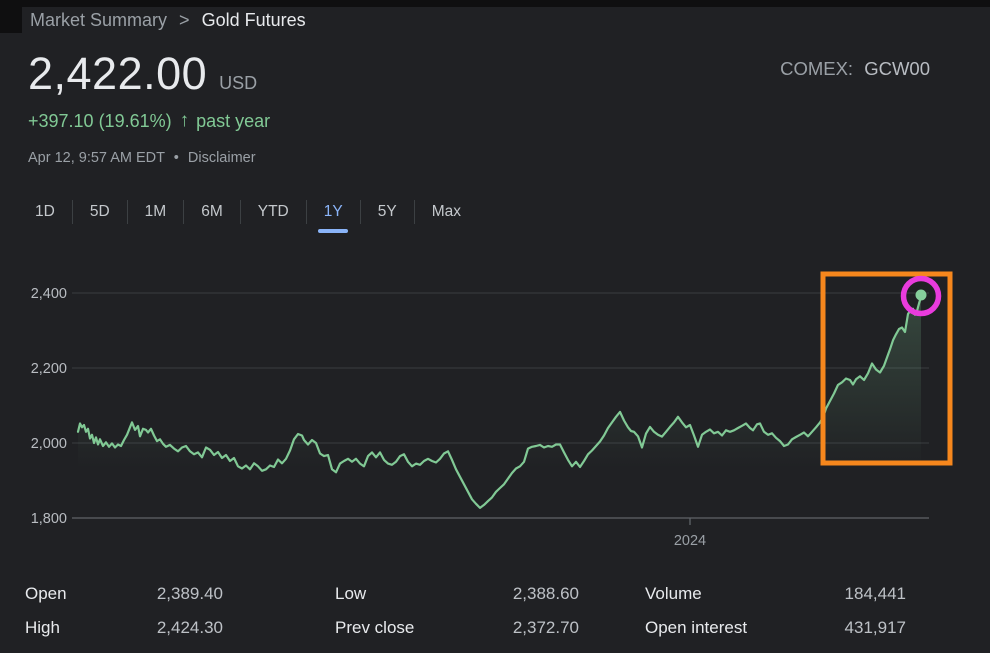 The image size is (990, 653). Describe the element at coordinates (118, 73) in the screenshot. I see `current-price: 2,422.00` at that location.